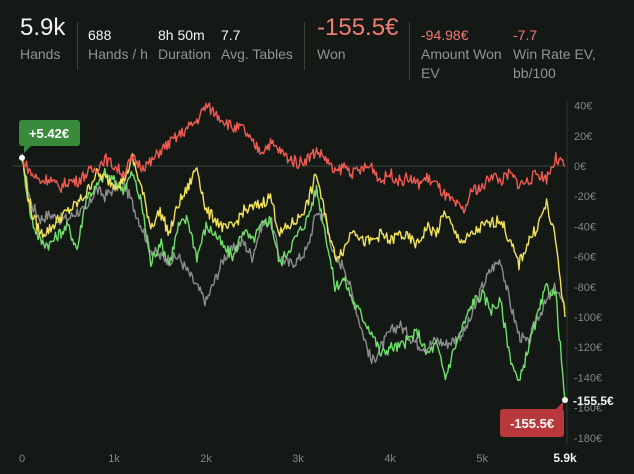 The image size is (634, 474). Describe the element at coordinates (27, 149) in the screenshot. I see `start-badge-pointer` at that location.